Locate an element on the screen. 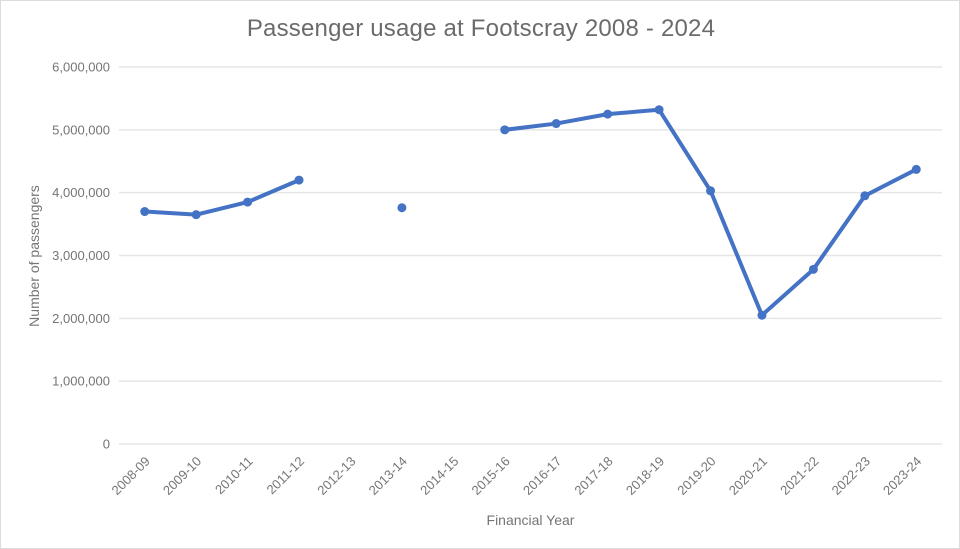 The image size is (960, 549). y-tick-label: 5,000,000 is located at coordinates (81, 129).